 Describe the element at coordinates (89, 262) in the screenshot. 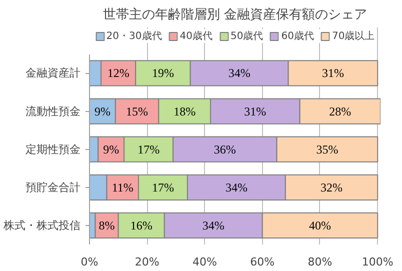

I see `x-tick-label: 0%` at that location.